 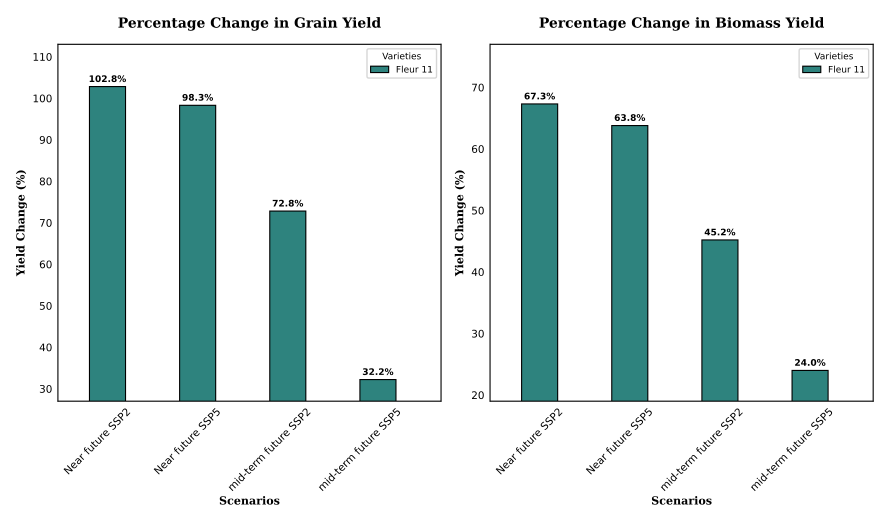 What do you see at coordinates (378, 372) in the screenshot?
I see `data-label: 32.2%` at bounding box center [378, 372].